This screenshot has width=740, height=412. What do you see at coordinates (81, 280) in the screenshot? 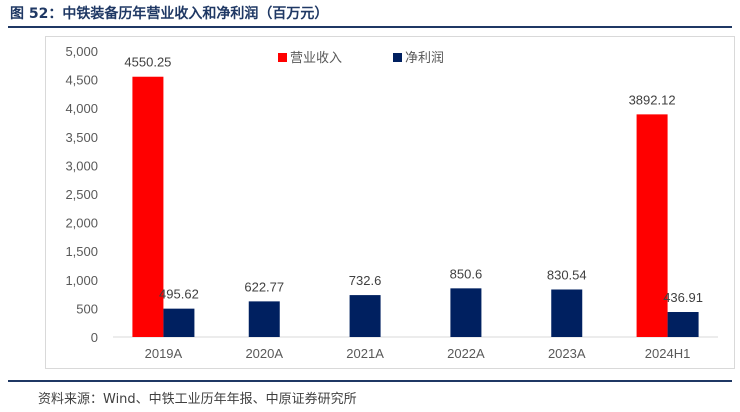
I see `y-tick-label: 1,000` at bounding box center [81, 280].